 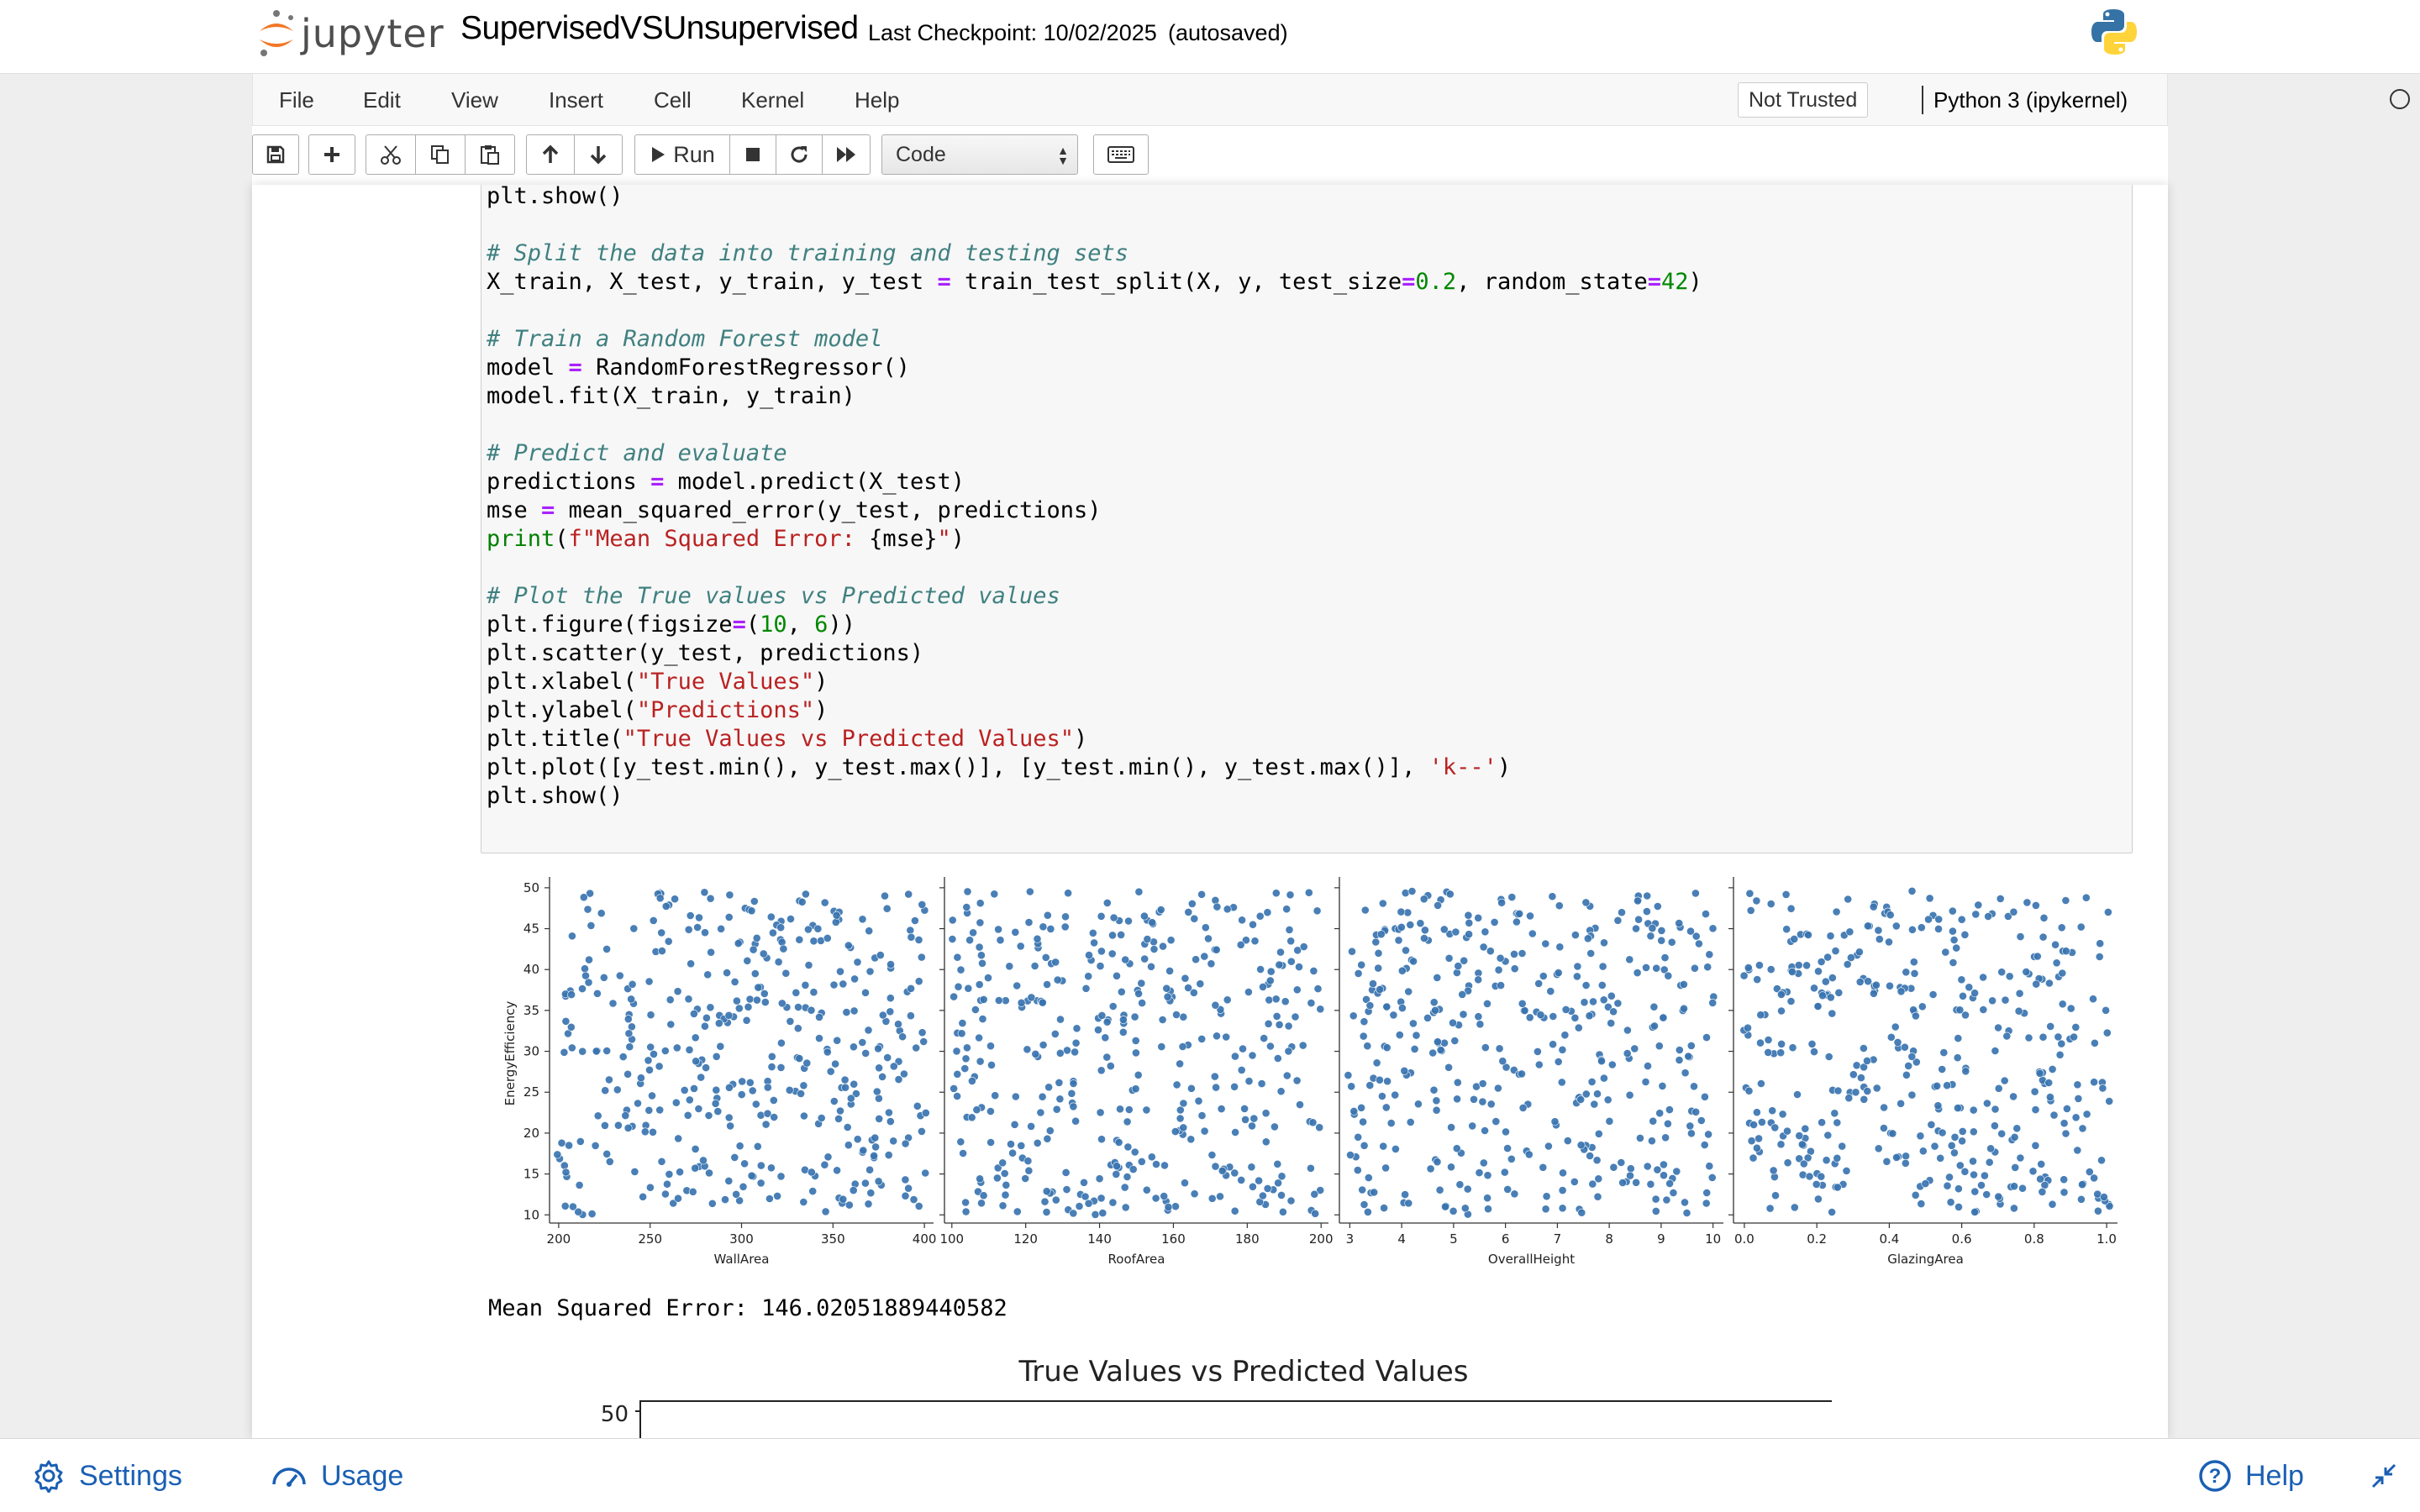 What do you see at coordinates (382, 100) in the screenshot?
I see `menu-edit: Edit` at bounding box center [382, 100].